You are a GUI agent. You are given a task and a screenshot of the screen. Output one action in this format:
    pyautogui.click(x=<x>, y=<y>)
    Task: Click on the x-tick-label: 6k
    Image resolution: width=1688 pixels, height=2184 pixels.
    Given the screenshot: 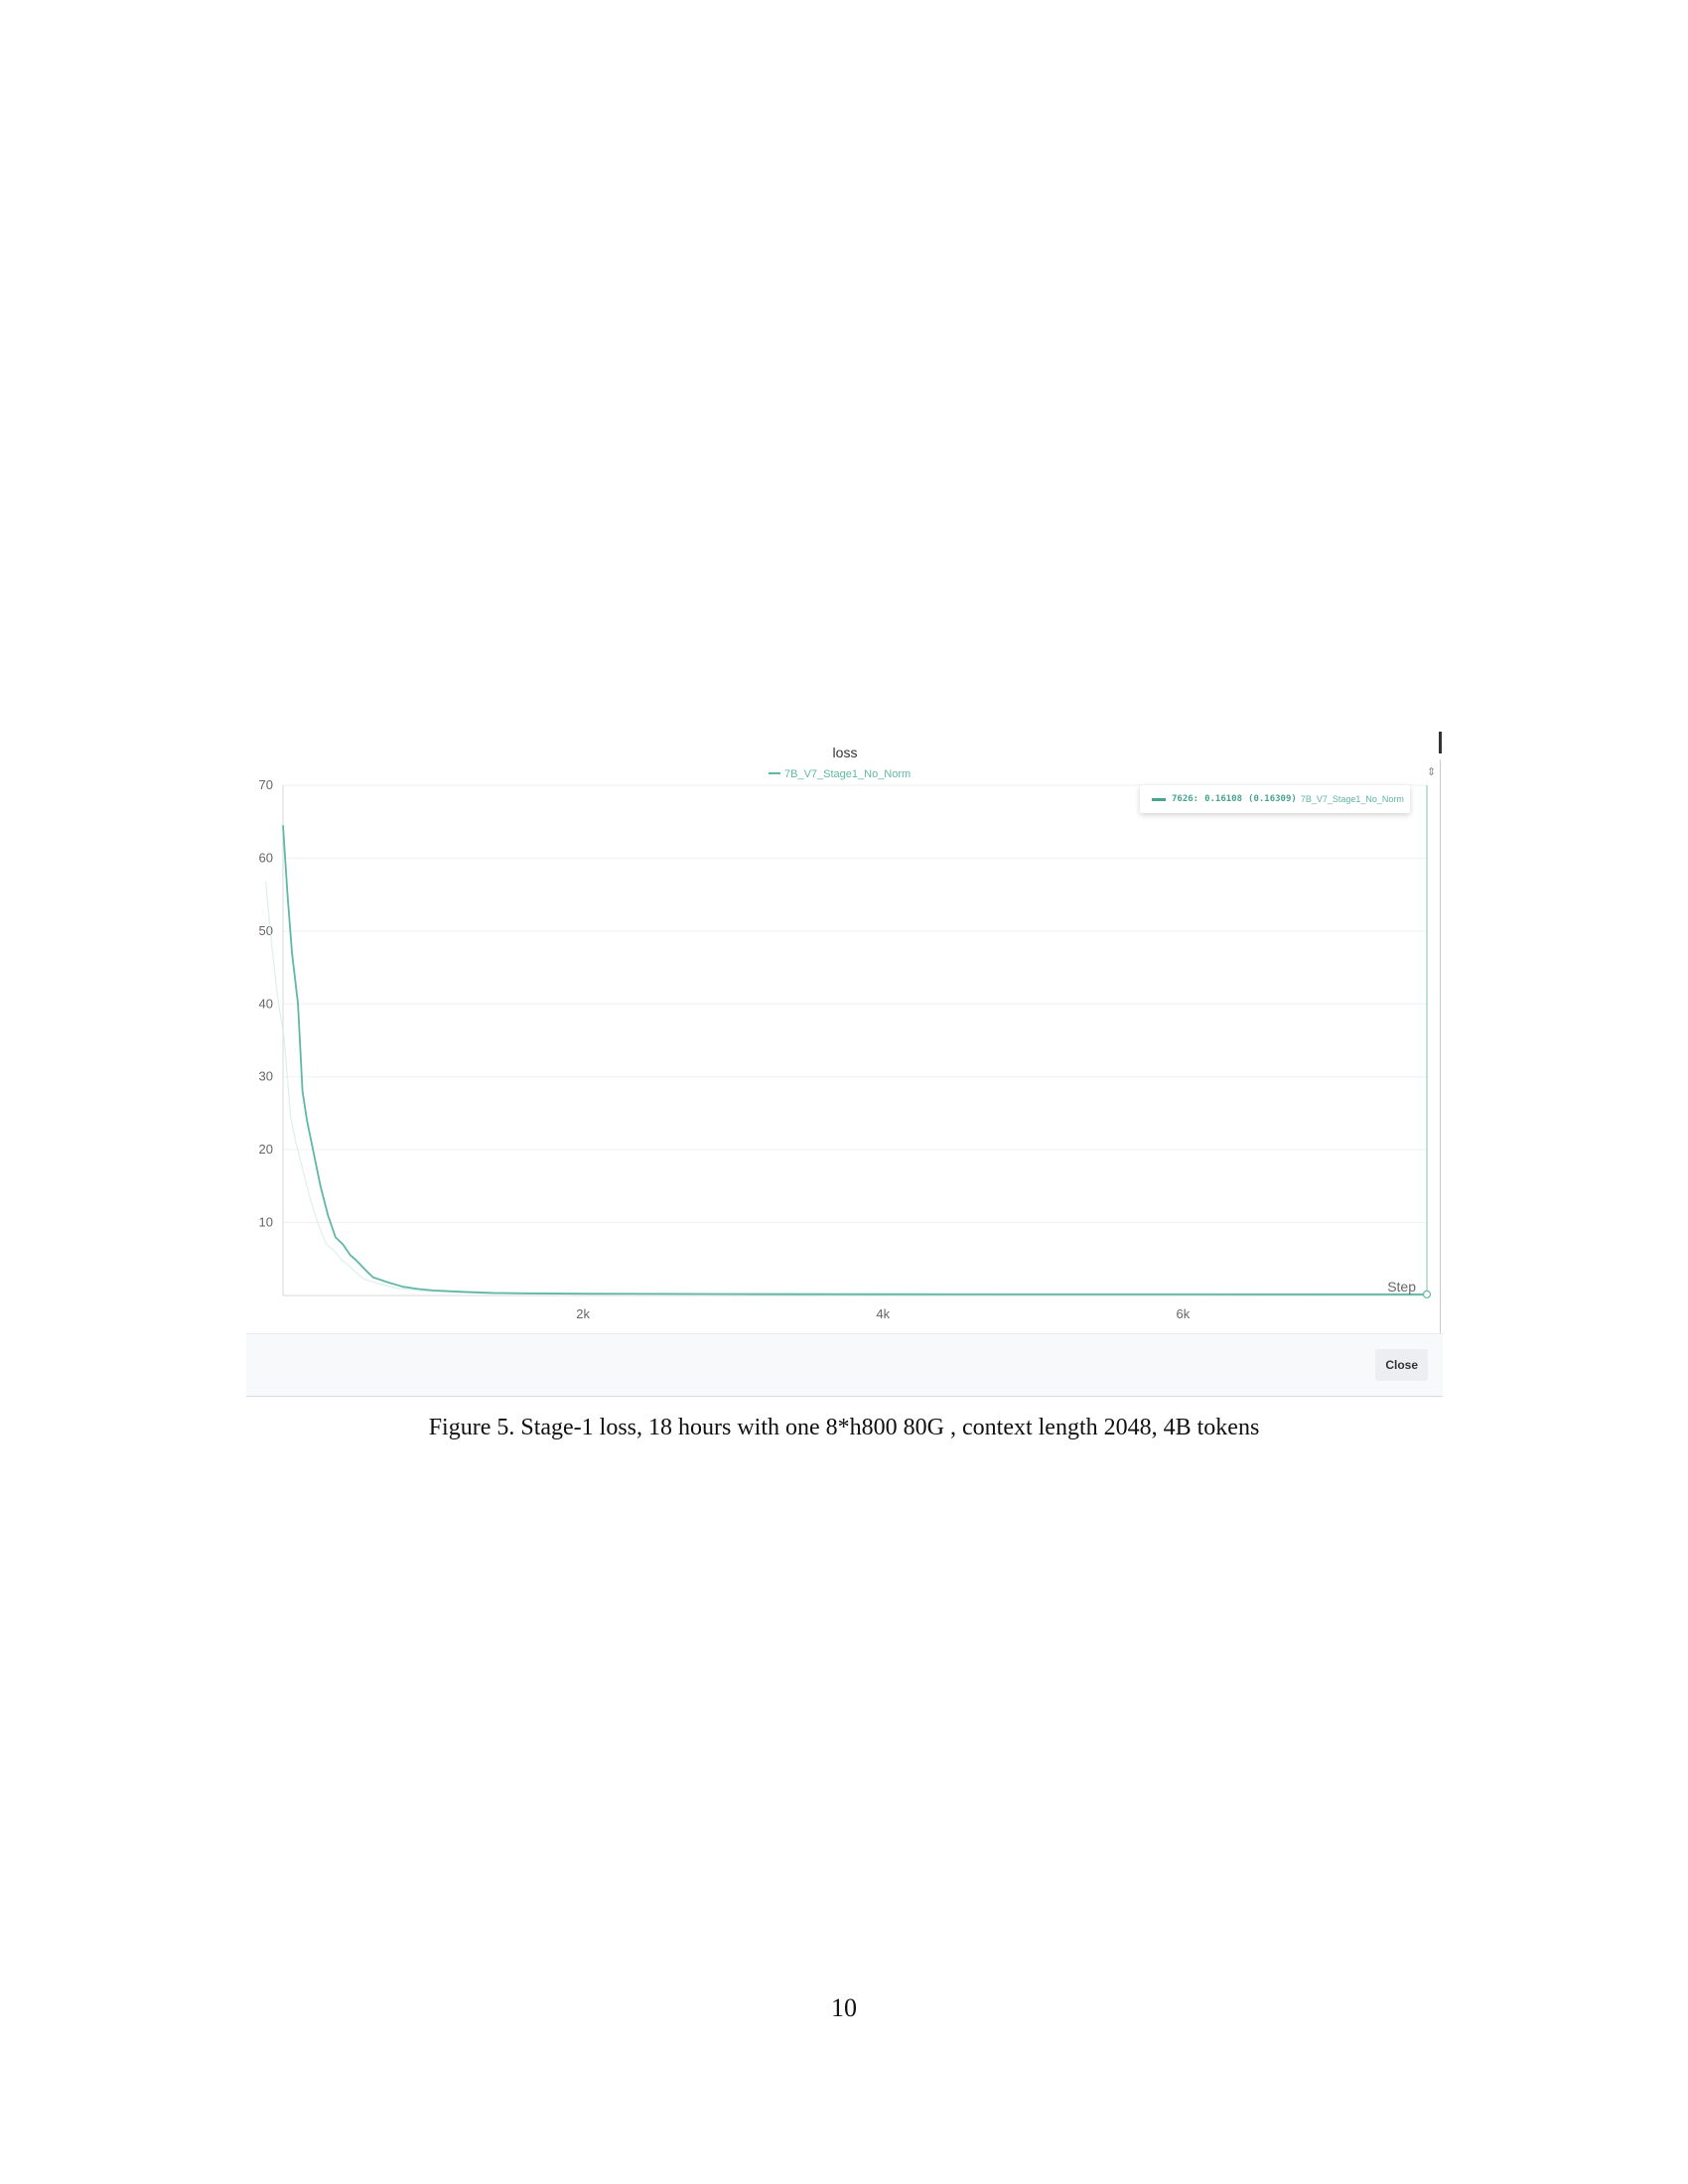 What is the action you would take?
    pyautogui.click(x=1184, y=1313)
    